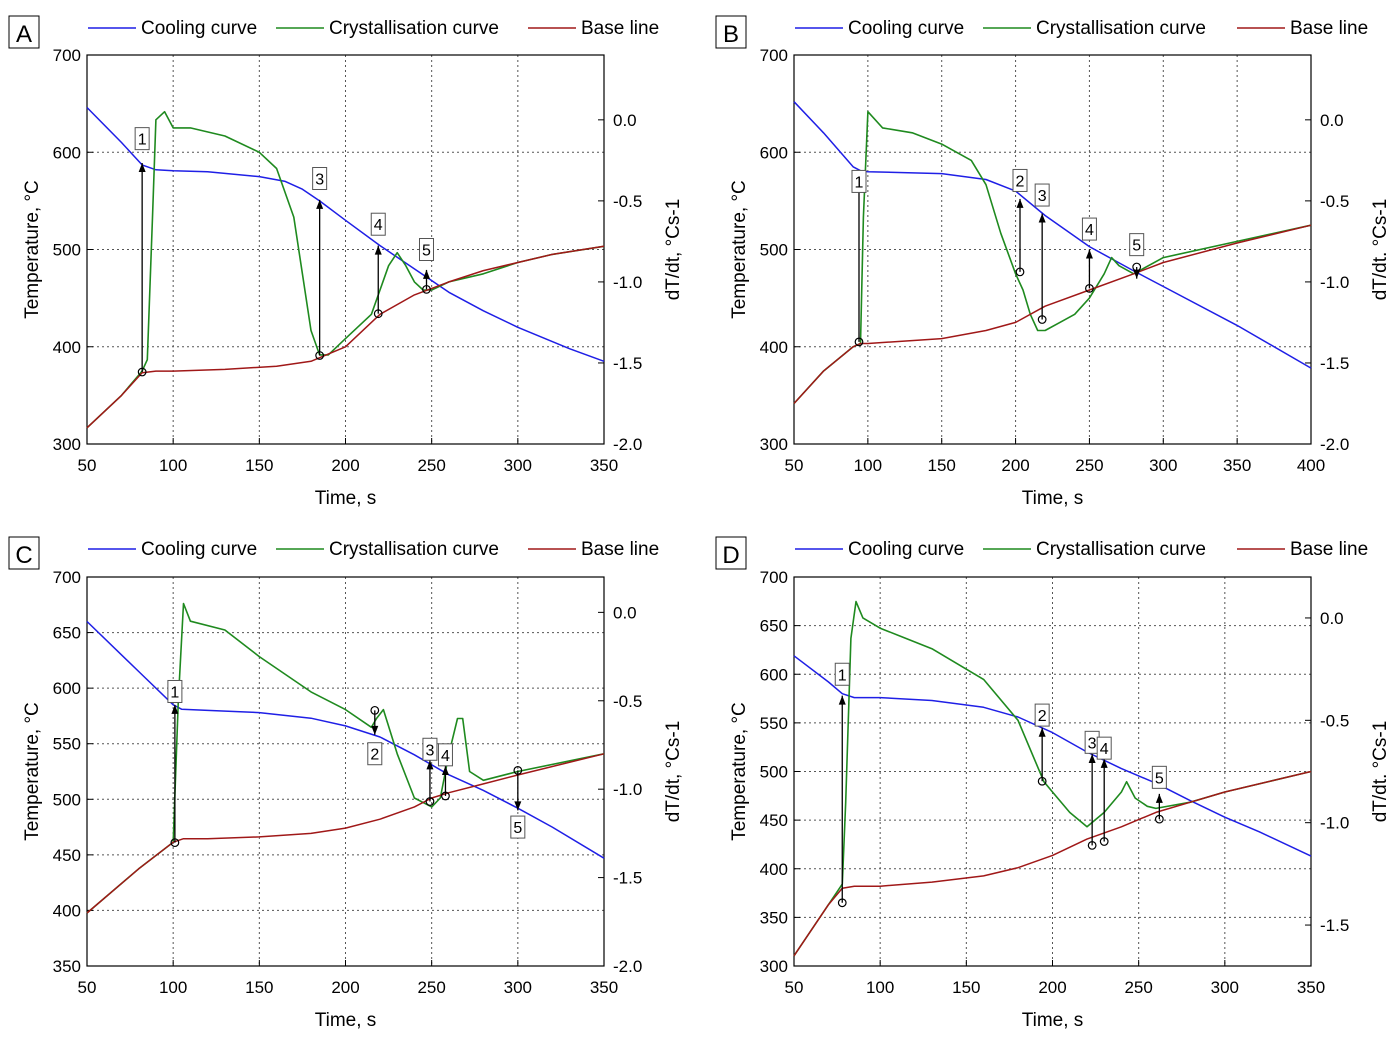  What do you see at coordinates (1015, 465) in the screenshot?
I see `x-tick-label: 200` at bounding box center [1015, 465].